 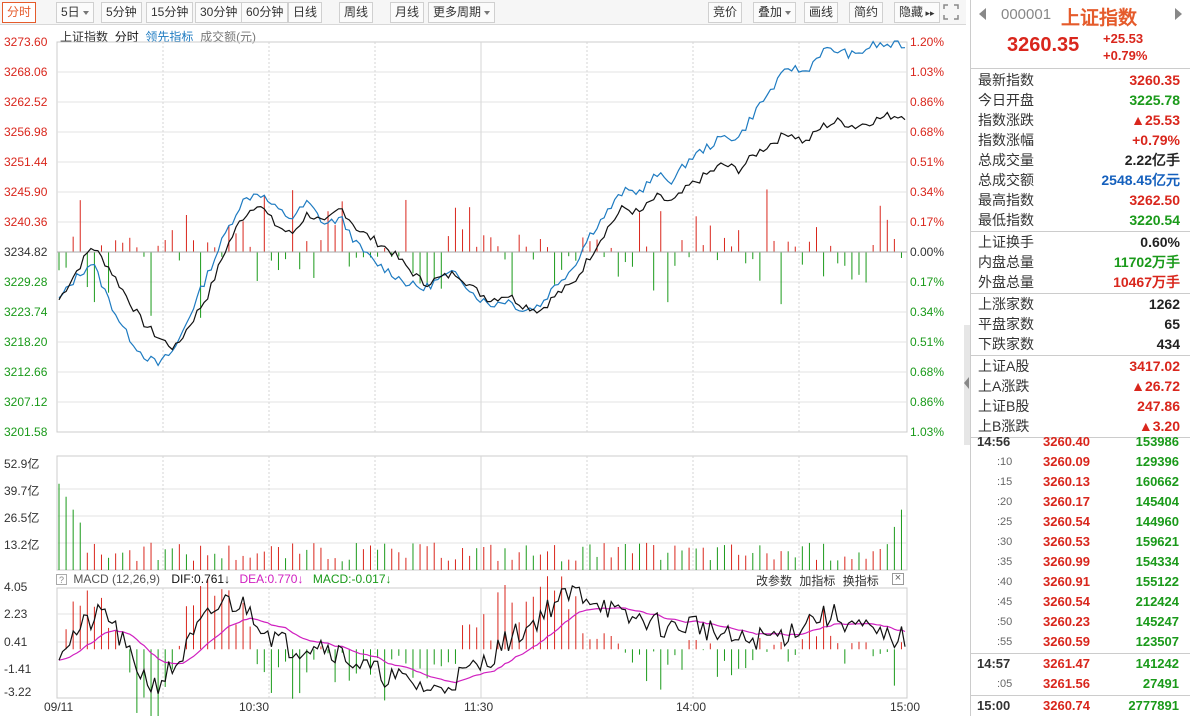 I want to click on current-price: 3260.35, so click(x=1043, y=45).